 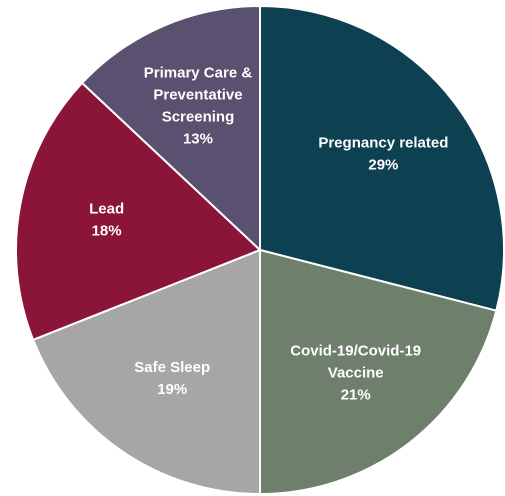 I want to click on value-label: 19%, so click(x=172, y=389).